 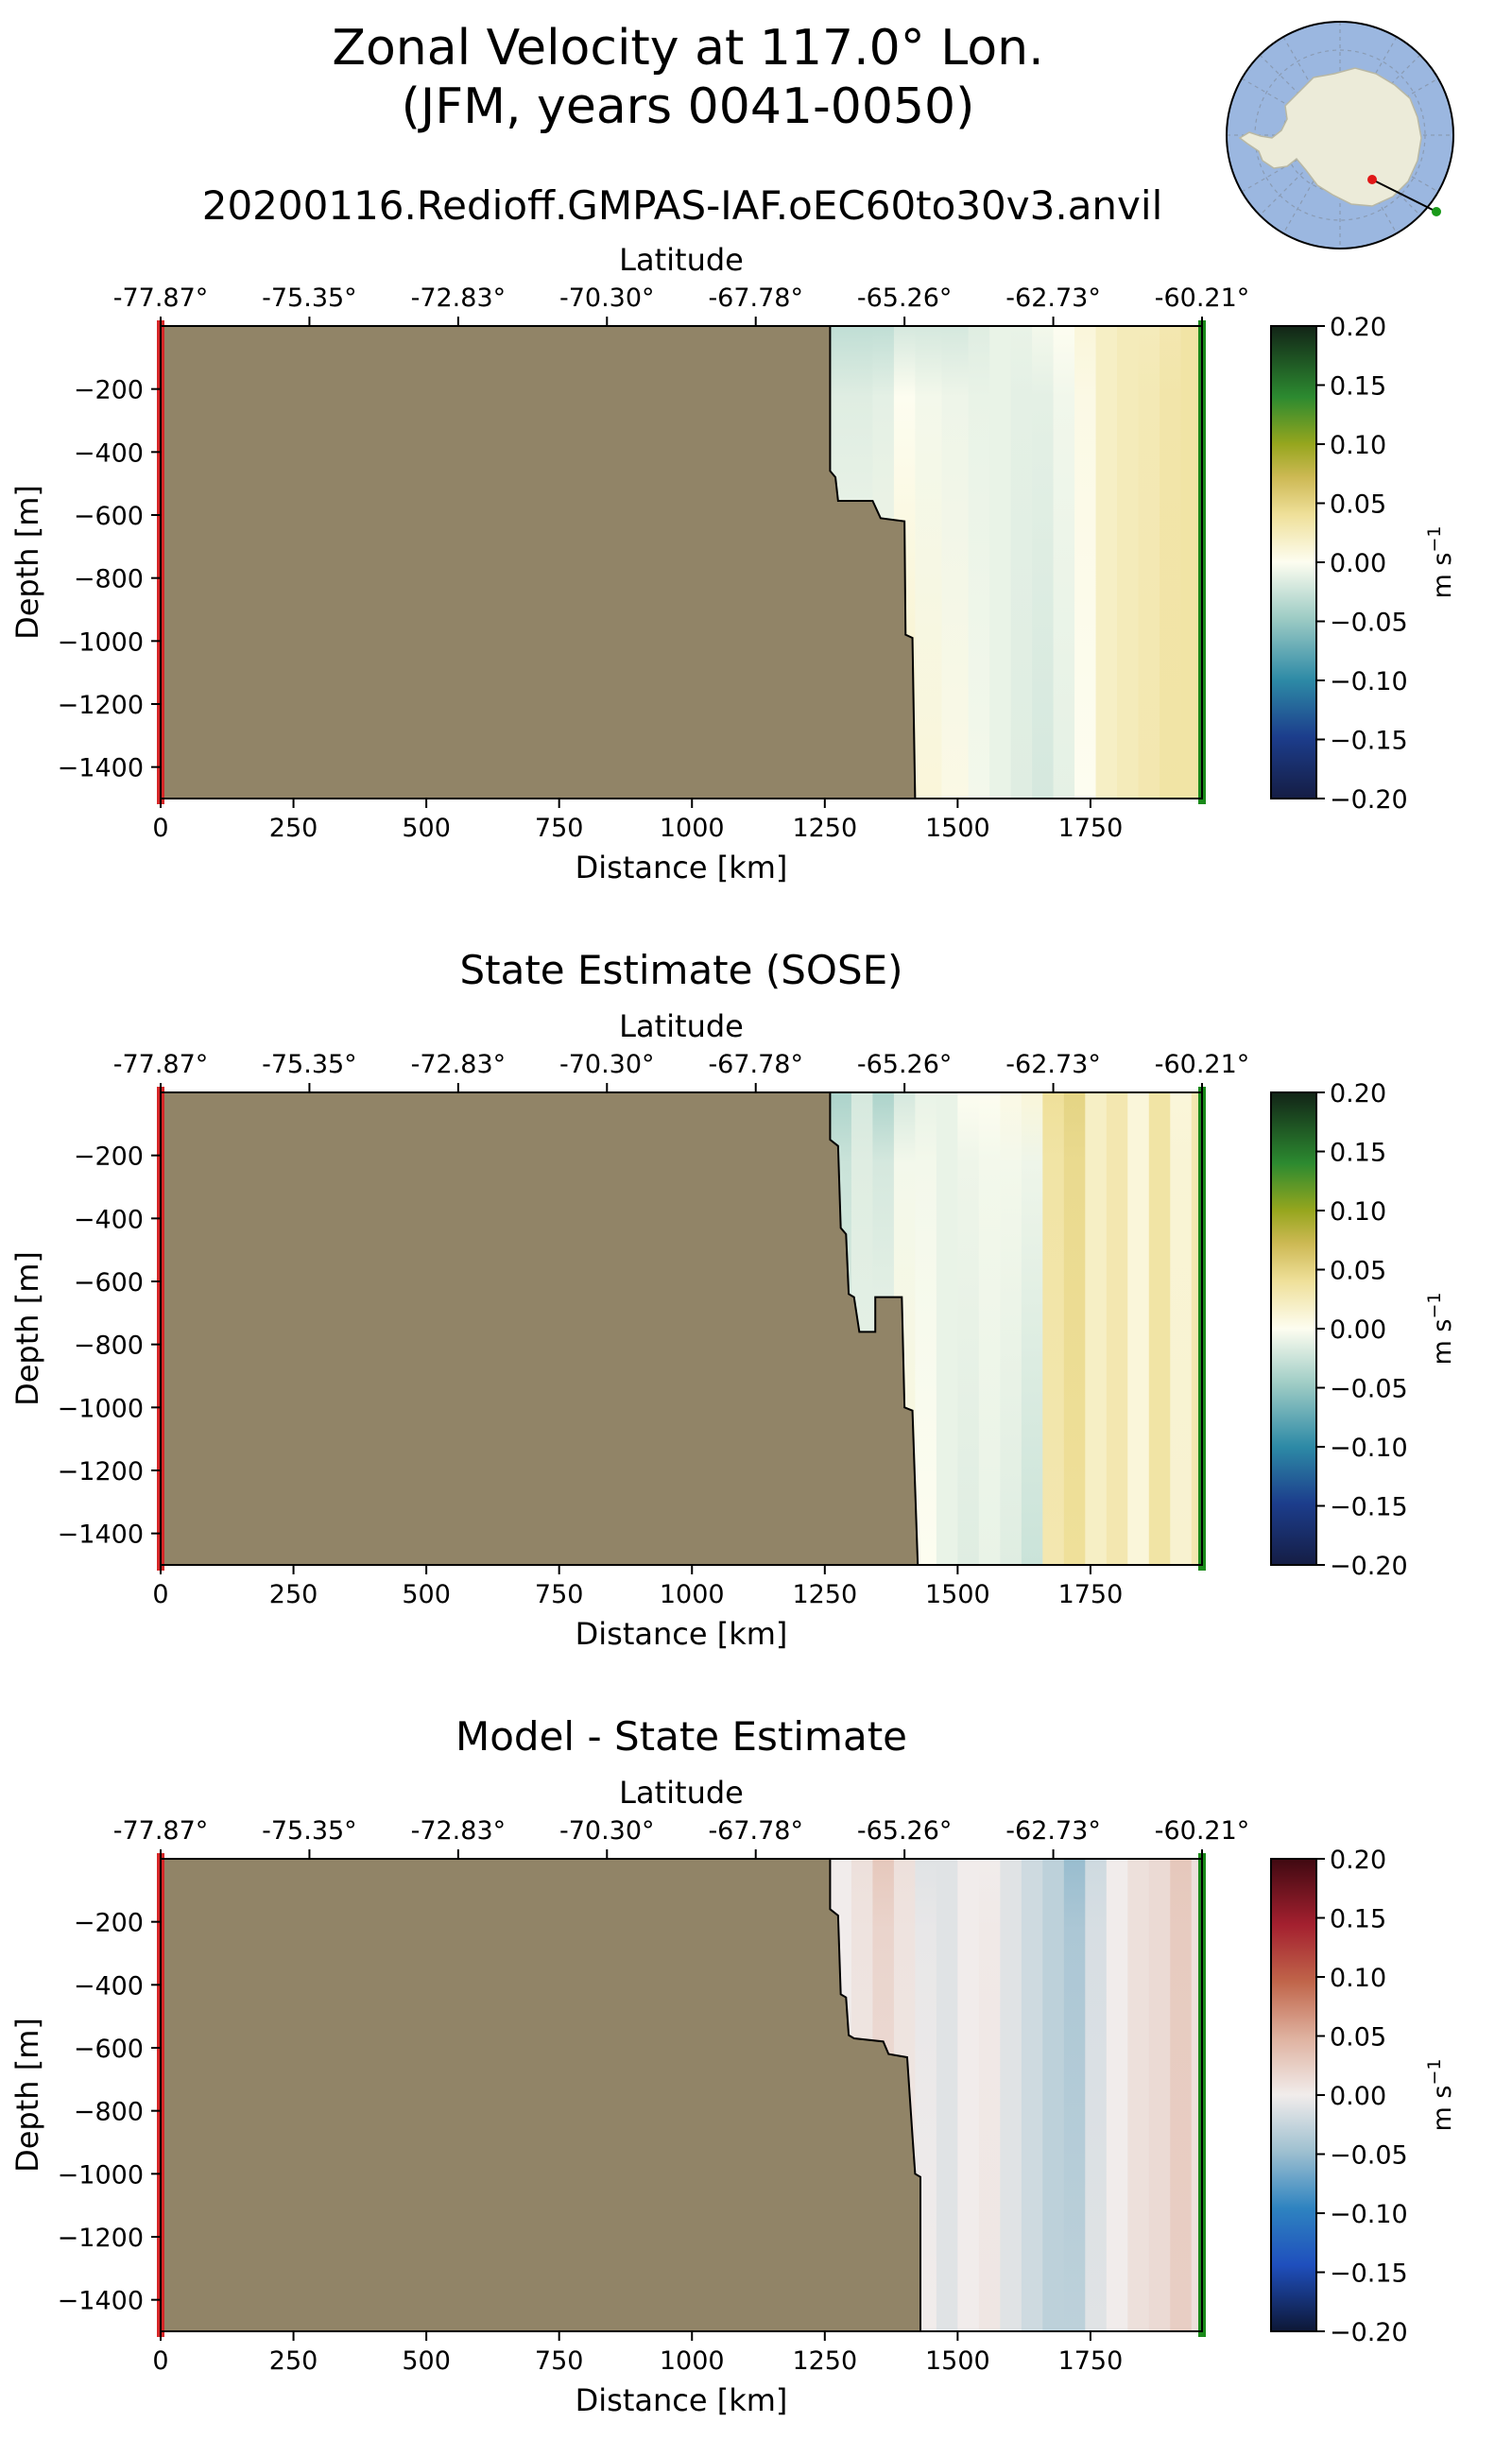 I want to click on y-tick-label: −1000, so click(x=101, y=2175).